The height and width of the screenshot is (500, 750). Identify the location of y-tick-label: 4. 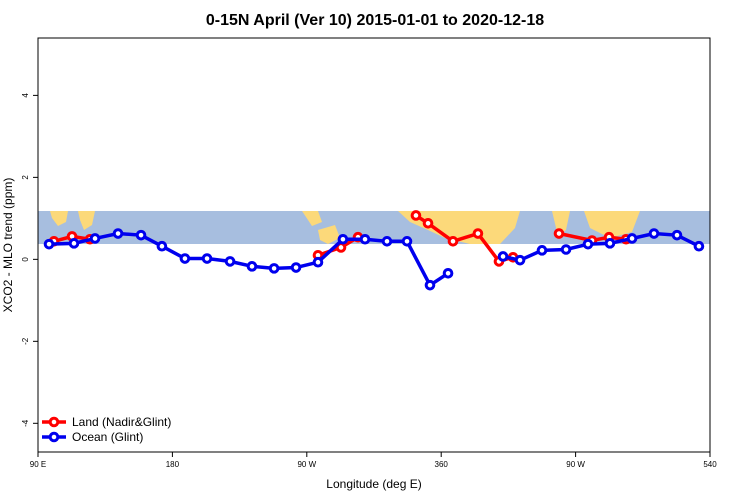
(25, 95).